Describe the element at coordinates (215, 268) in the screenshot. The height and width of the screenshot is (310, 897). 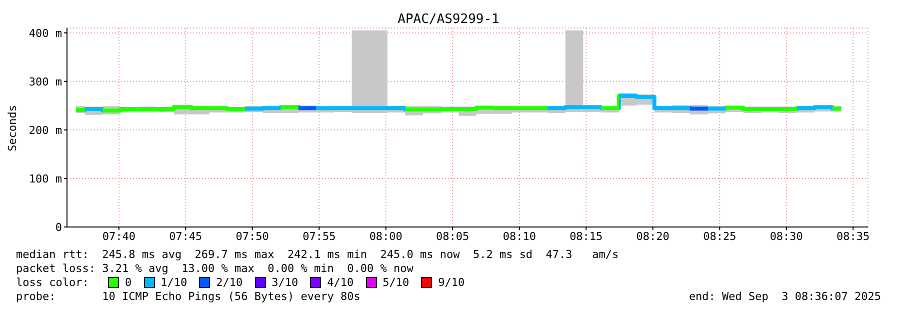
I see `text: packet loss: 3.21 % avg 13.00 % max 0.00 % min 0.00 % now` at that location.